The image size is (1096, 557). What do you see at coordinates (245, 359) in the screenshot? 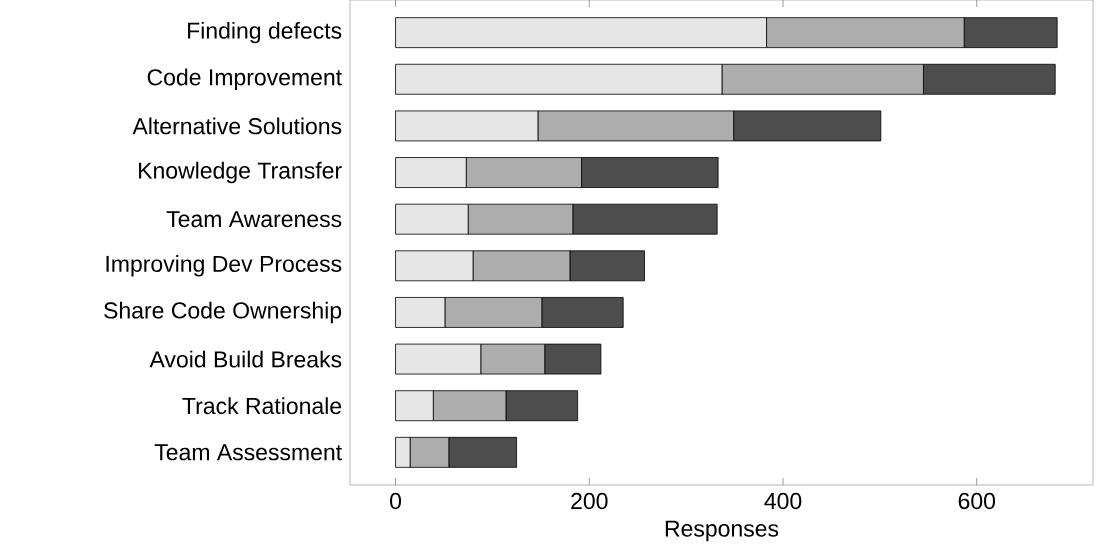
I see `y-tick-label: Avoid Build Breaks` at bounding box center [245, 359].